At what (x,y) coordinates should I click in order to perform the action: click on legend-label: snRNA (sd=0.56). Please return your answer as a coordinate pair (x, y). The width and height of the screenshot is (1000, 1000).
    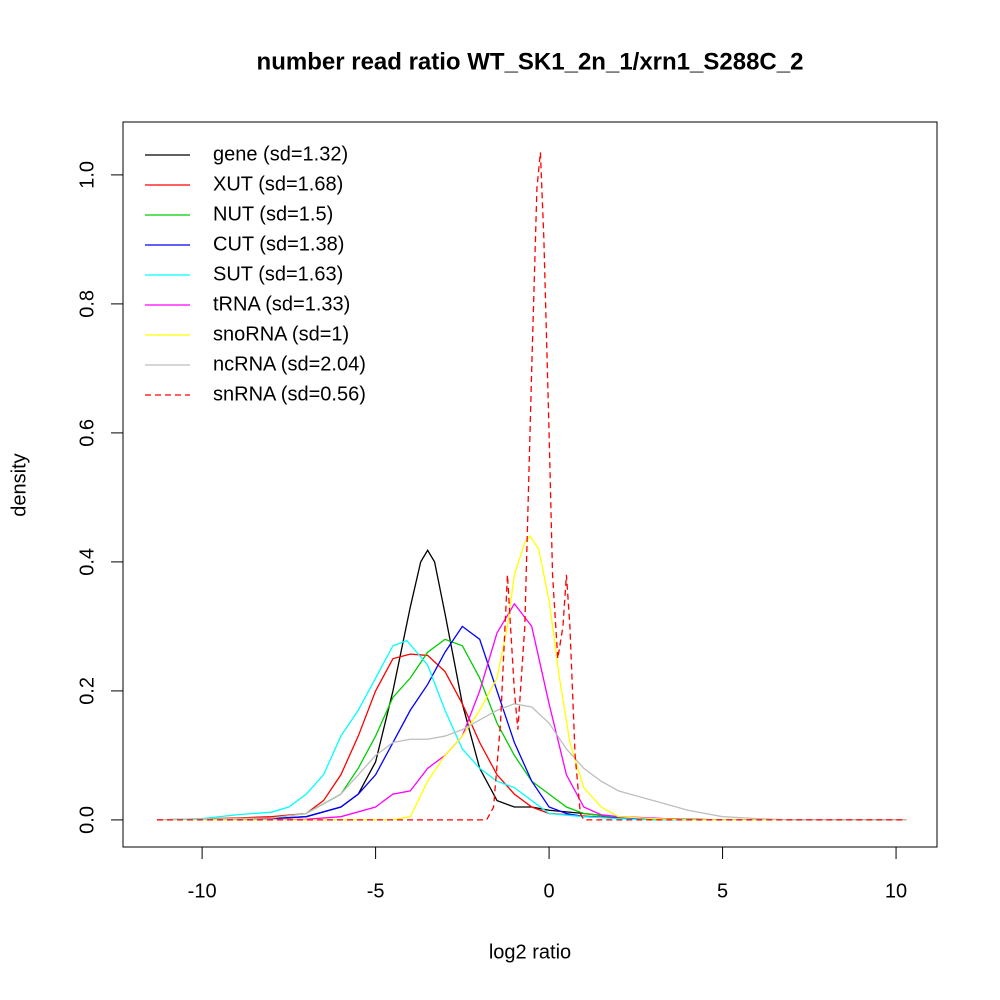
    Looking at the image, I should click on (289, 394).